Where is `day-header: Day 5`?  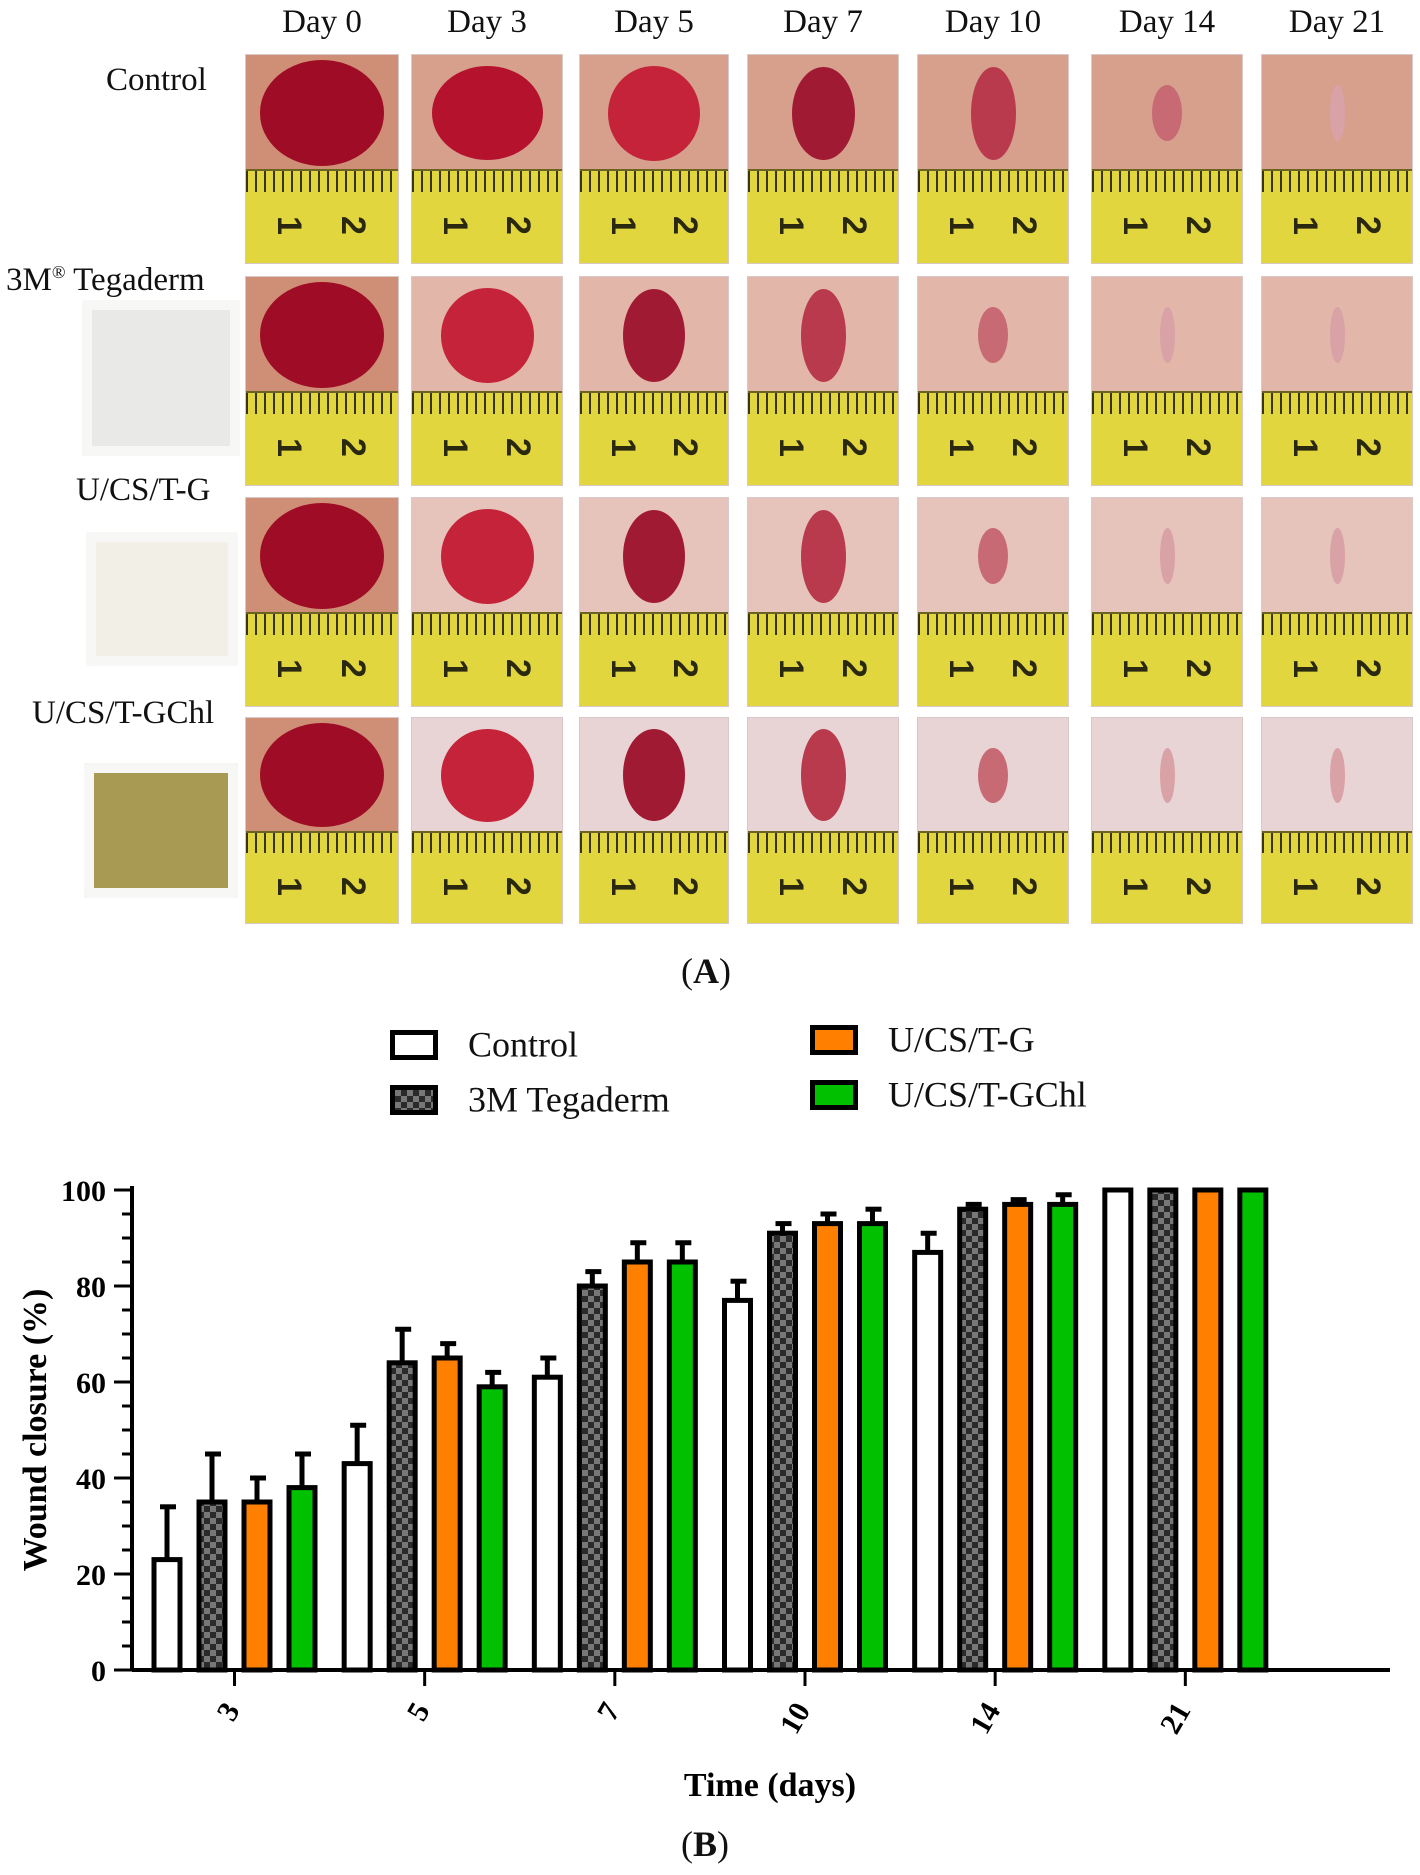 day-header: Day 5 is located at coordinates (654, 22).